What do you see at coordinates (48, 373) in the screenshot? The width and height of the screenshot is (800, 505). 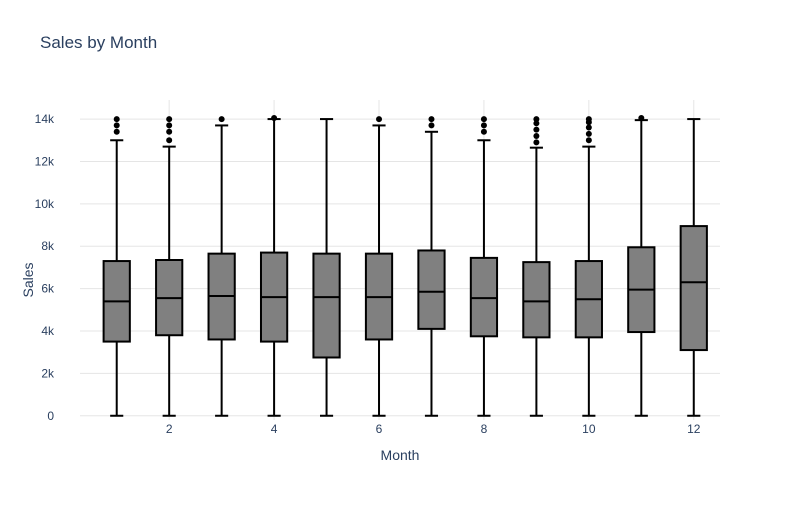 I see `y-tick-label: 2k` at bounding box center [48, 373].